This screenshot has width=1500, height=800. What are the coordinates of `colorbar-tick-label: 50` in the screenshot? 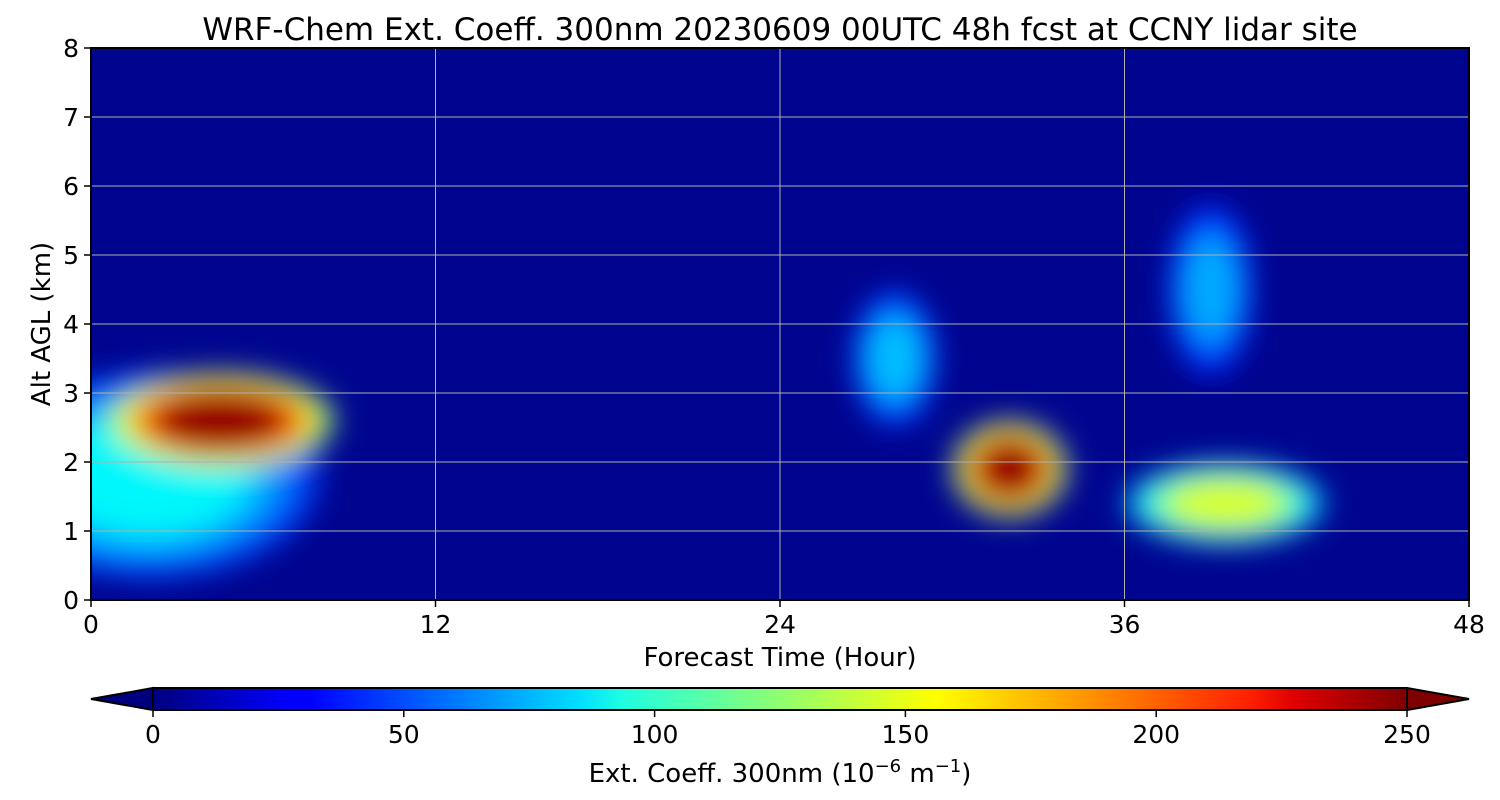 It's located at (404, 734).